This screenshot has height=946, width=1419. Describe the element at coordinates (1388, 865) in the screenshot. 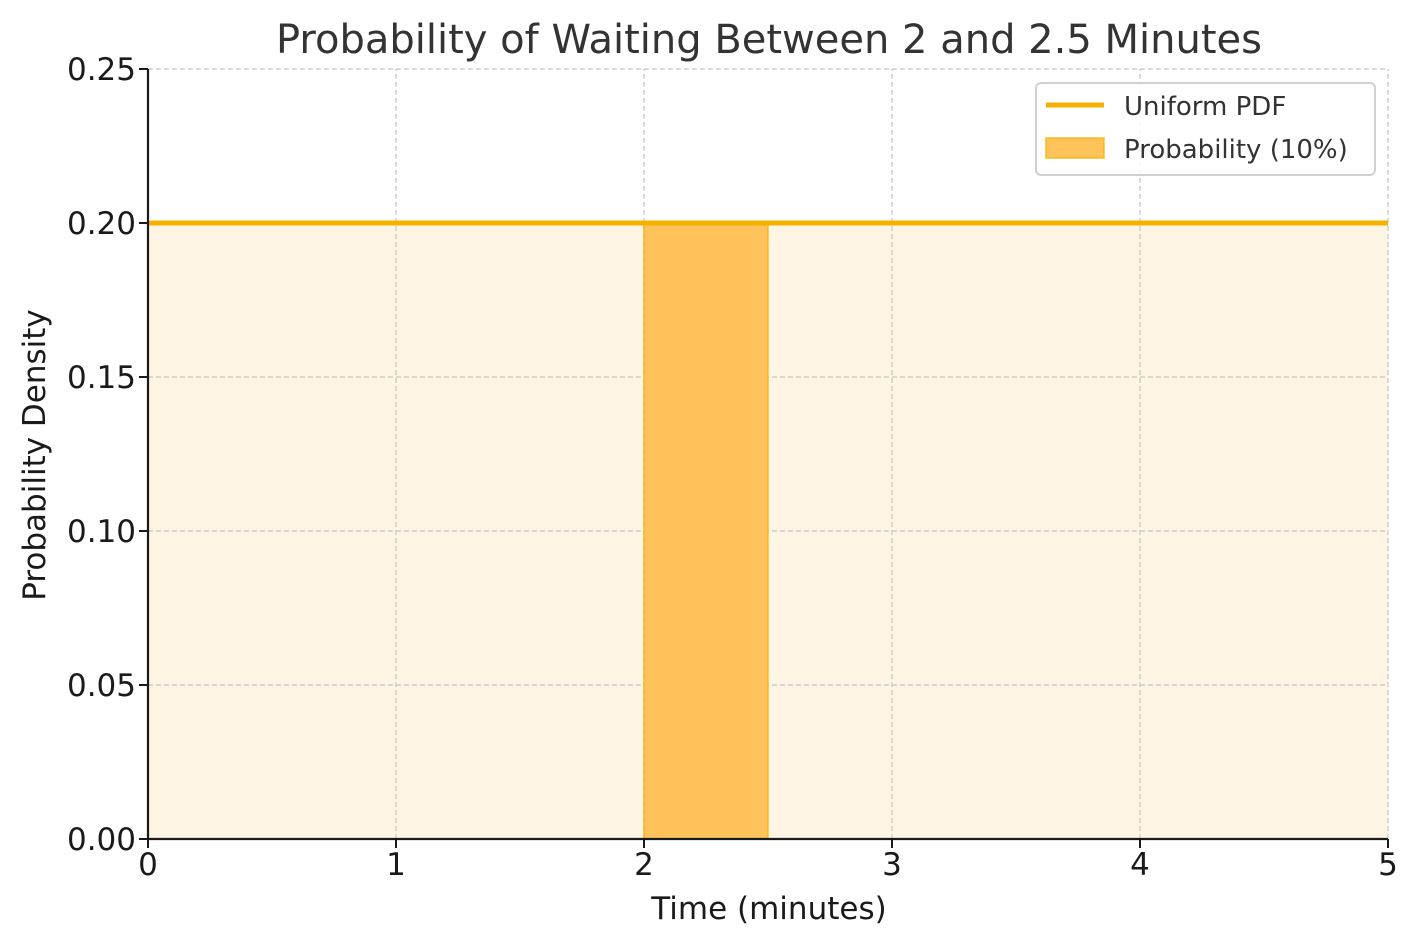

I see `x-tick-label-5: 5` at that location.